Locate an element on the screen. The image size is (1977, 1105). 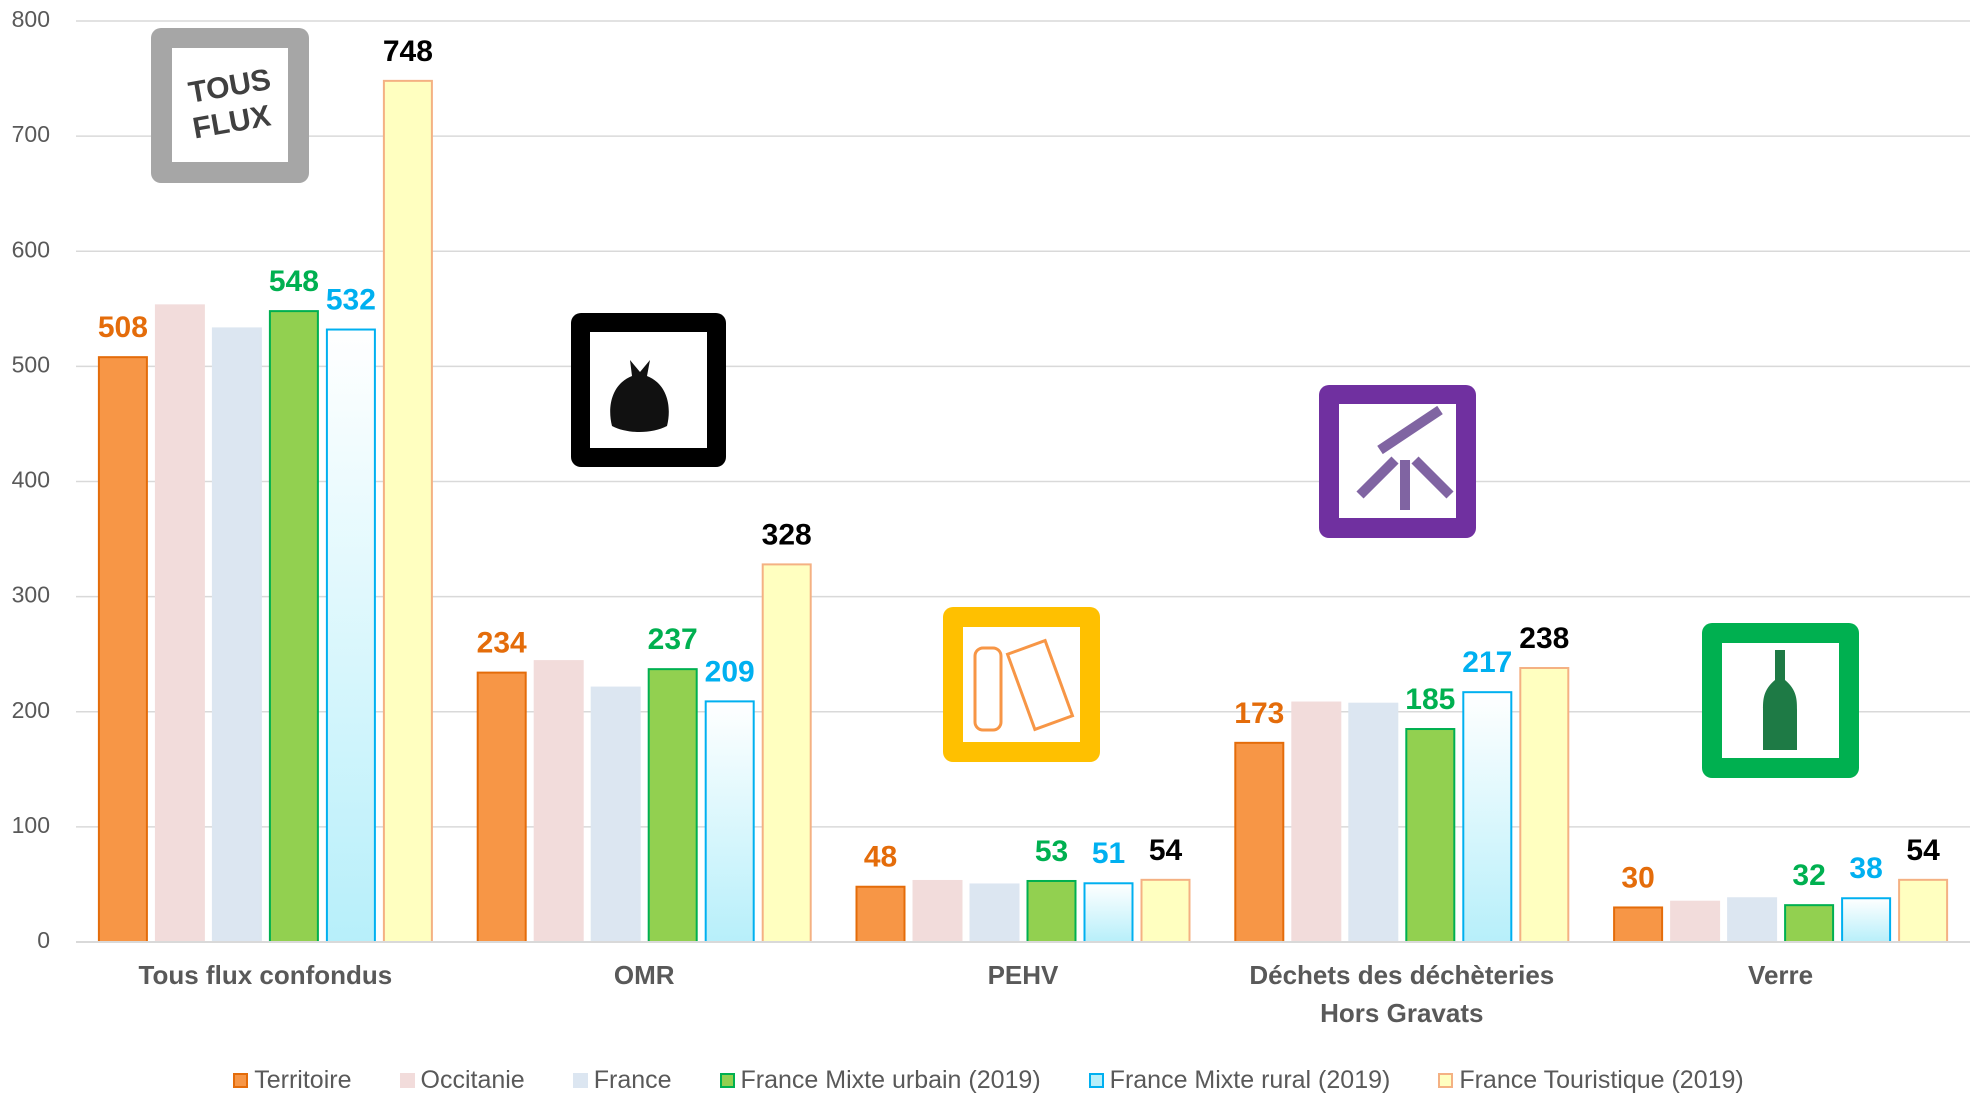
legend-item: France Mixte urbain (2019) is located at coordinates (880, 1080).